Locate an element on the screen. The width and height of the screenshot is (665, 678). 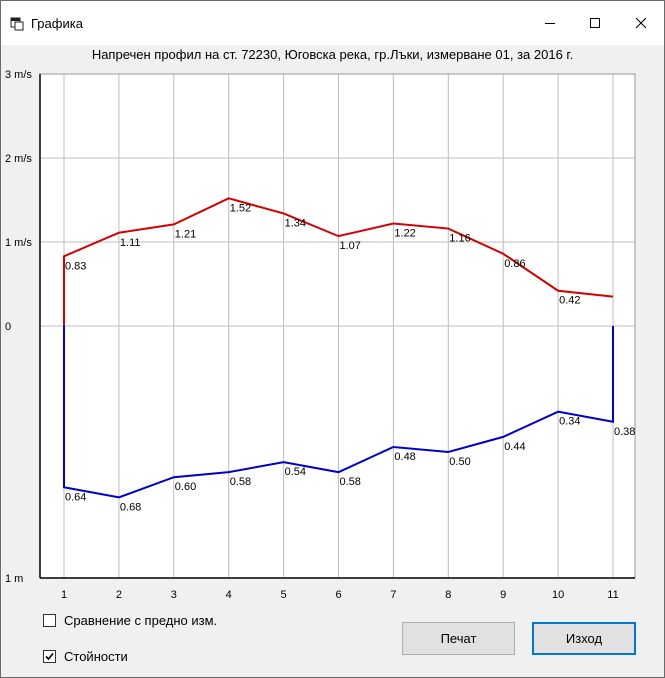
velocity-data-label: 0.86 is located at coordinates (514, 264).